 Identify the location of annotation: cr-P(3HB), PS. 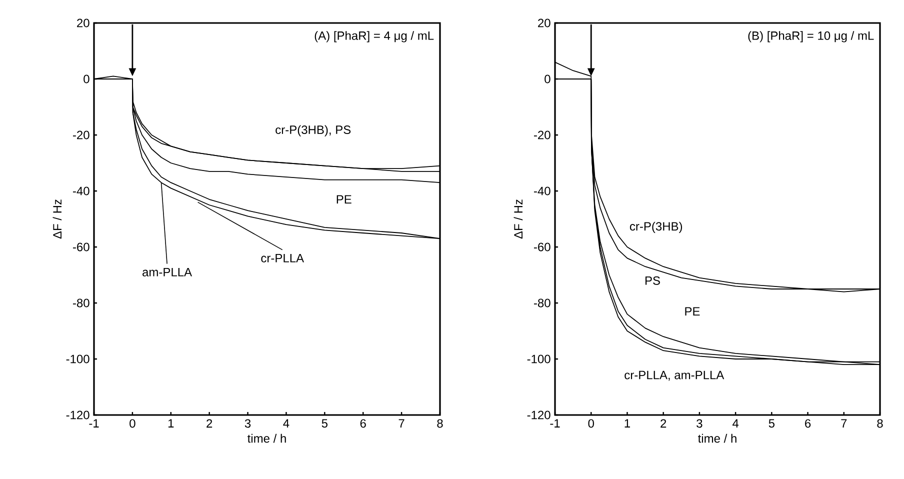
(313, 130).